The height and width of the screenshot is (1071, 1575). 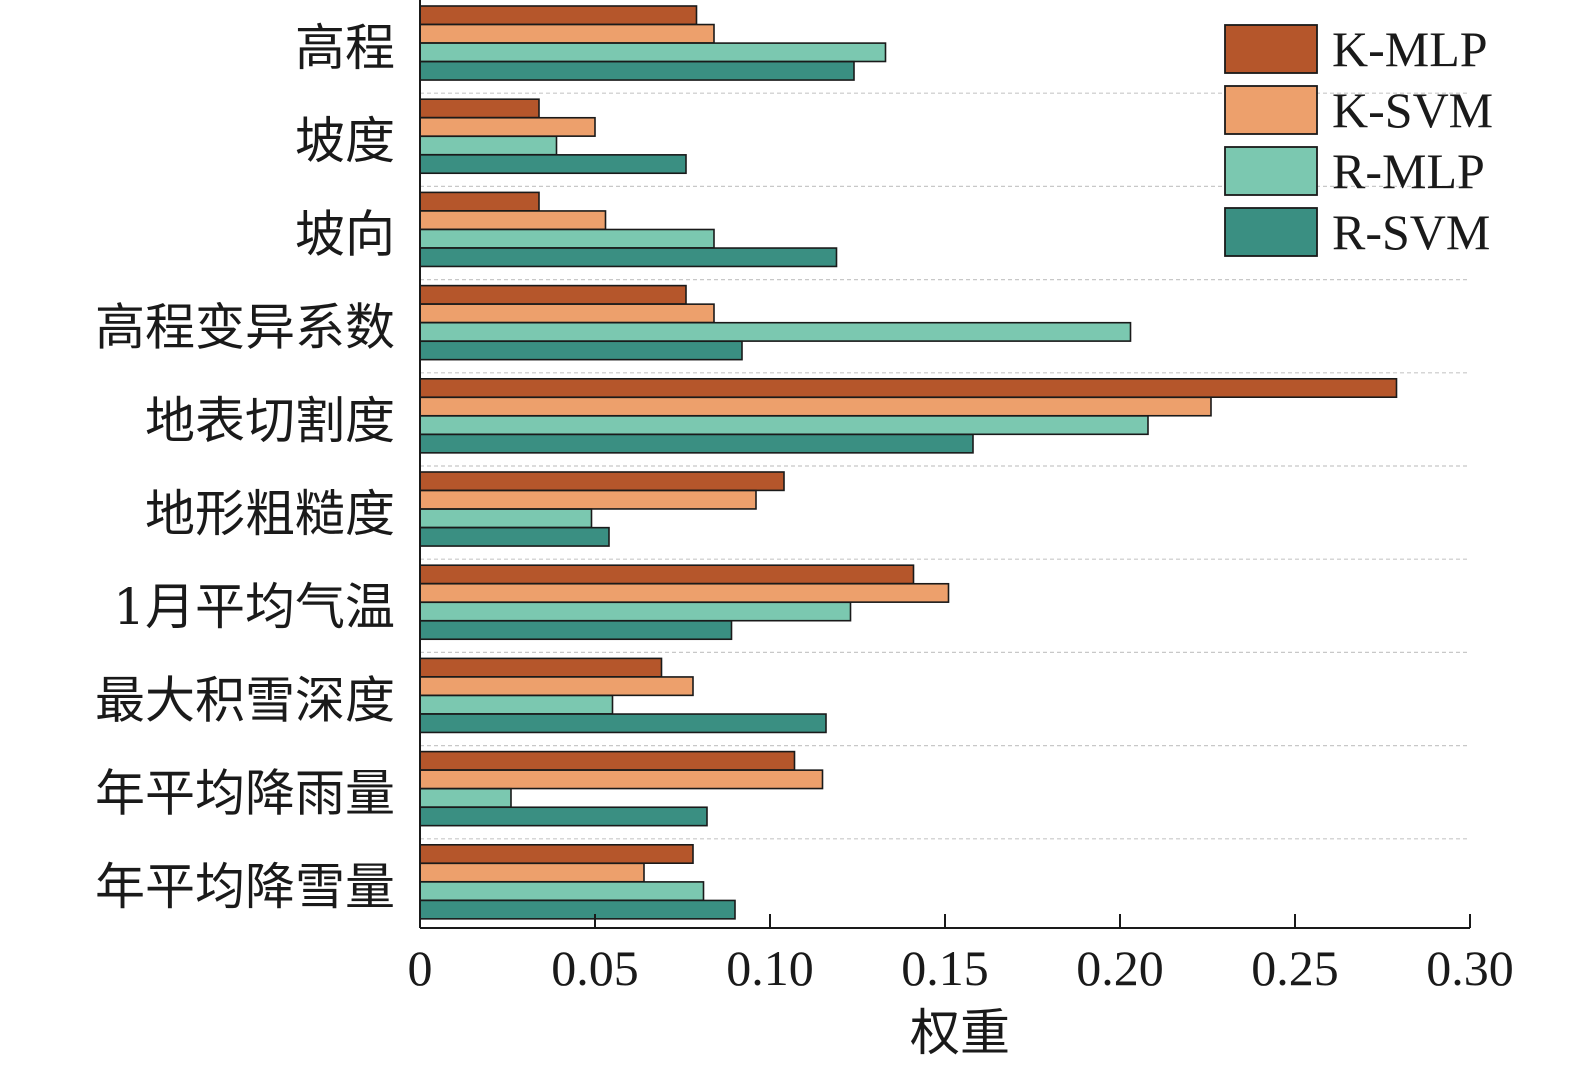 I want to click on category-label: 坡向, so click(x=345, y=234).